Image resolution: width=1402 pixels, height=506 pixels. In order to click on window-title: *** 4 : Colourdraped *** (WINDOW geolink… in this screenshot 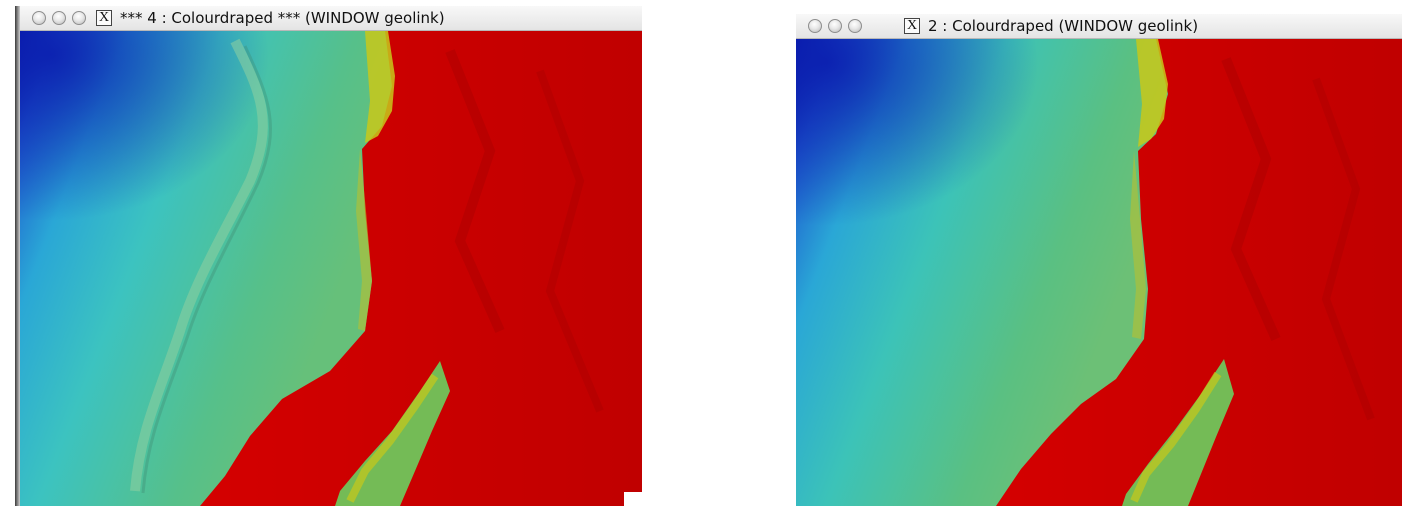, I will do `click(282, 18)`.